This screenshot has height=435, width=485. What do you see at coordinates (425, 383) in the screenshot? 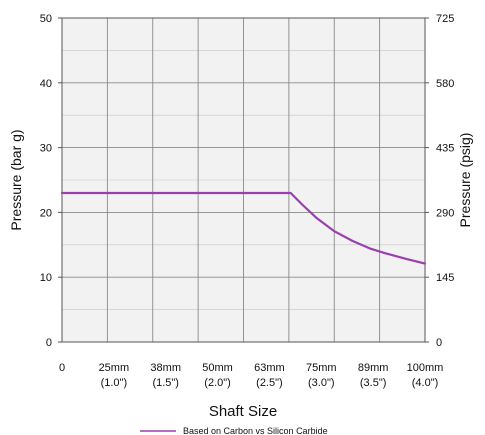
I see `x-tick-sublabel: (4.0")` at bounding box center [425, 383].